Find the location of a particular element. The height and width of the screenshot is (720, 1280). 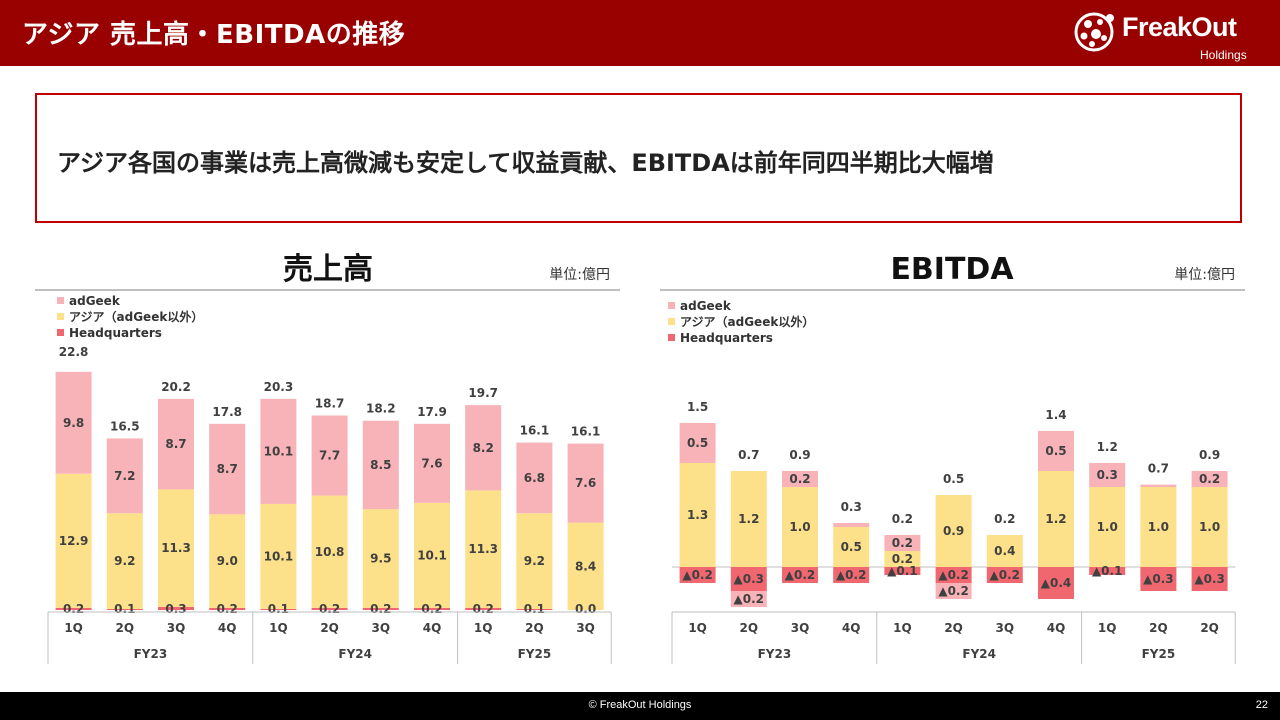

ebitda-legend-label-0: adGeek is located at coordinates (706, 306).